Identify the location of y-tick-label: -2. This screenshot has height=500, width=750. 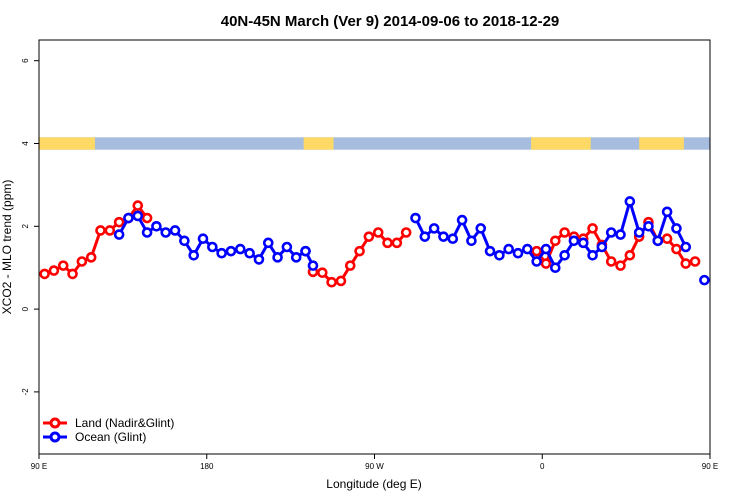
(25, 392).